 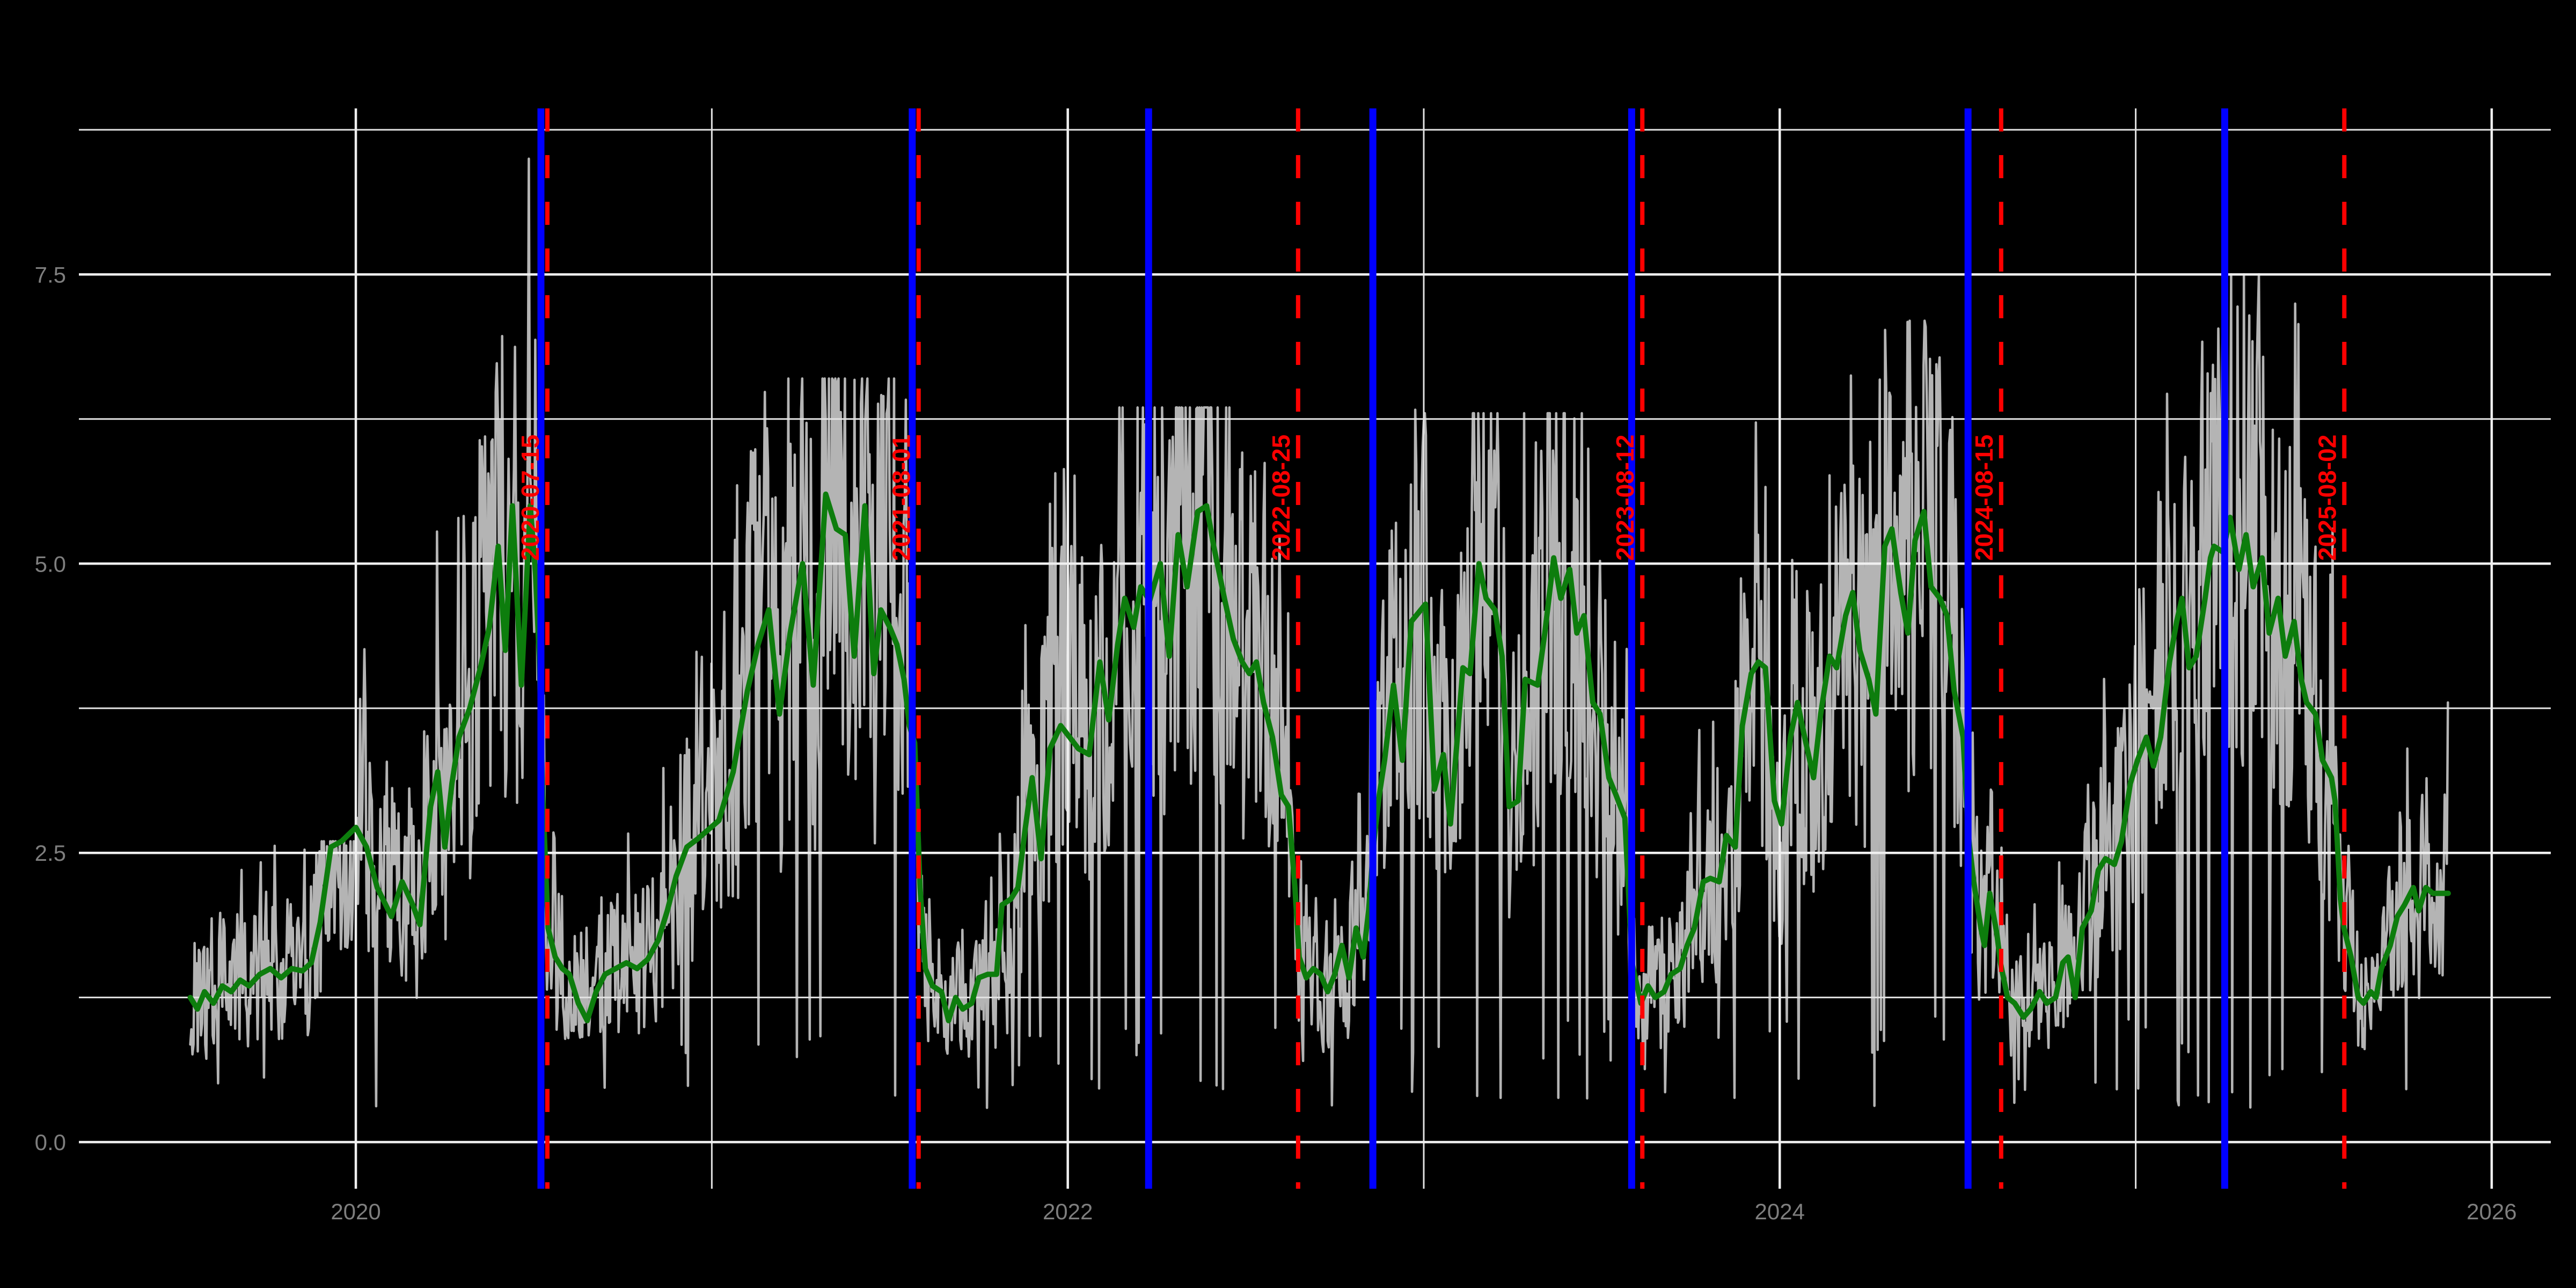 I want to click on y-tick-label: 7.5, so click(x=50, y=274).